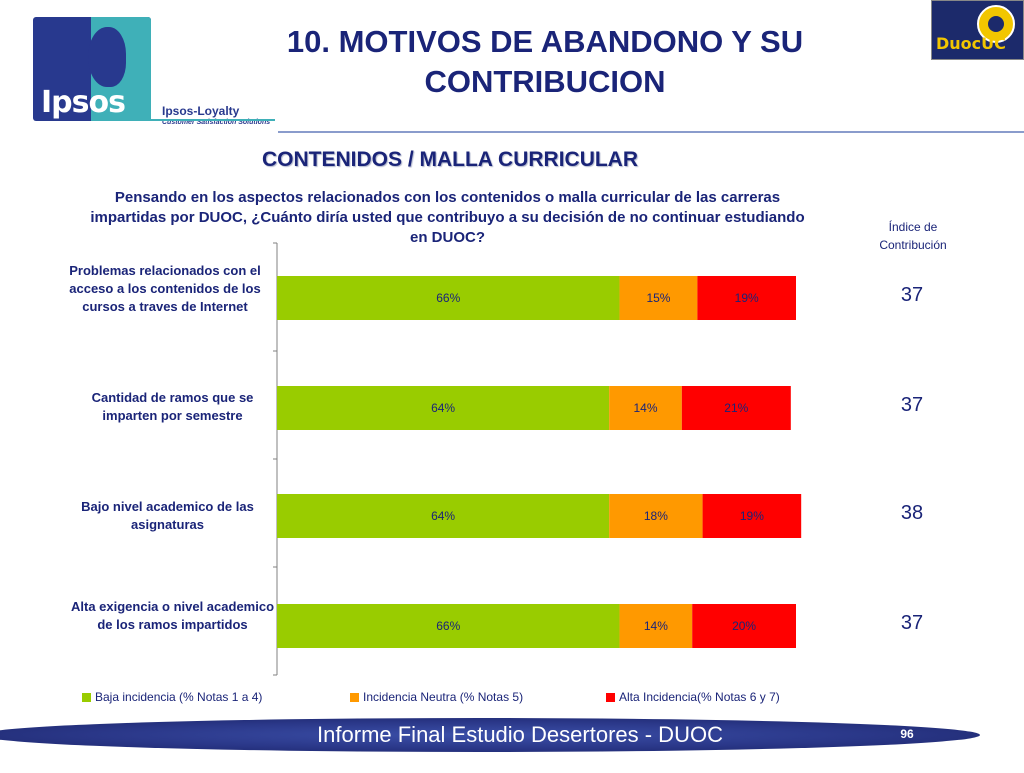  What do you see at coordinates (545, 41) in the screenshot?
I see `page-title-line1: 10. MOTIVOS DE ABANDONO Y SU` at bounding box center [545, 41].